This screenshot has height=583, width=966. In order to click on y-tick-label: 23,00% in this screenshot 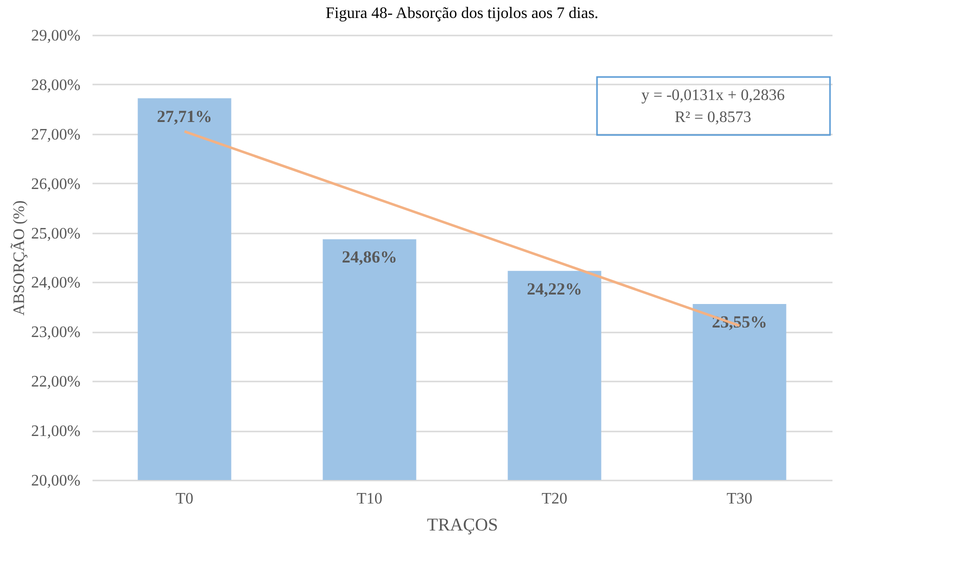, I will do `click(55, 333)`.